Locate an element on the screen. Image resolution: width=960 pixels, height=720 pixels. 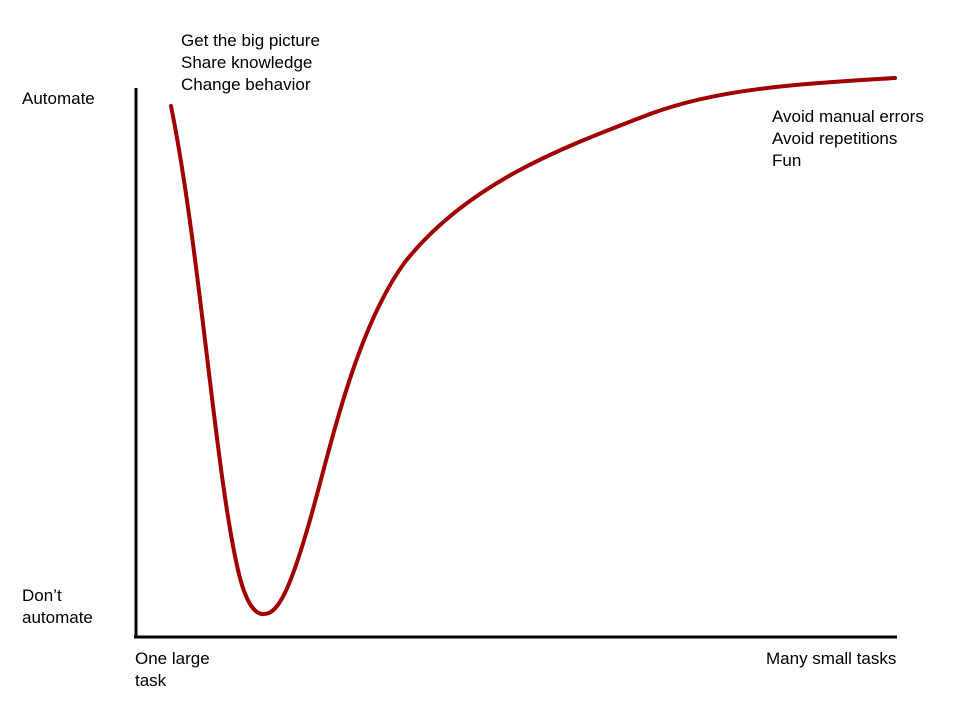
y-axis-top-label: Automate is located at coordinates (58, 98).